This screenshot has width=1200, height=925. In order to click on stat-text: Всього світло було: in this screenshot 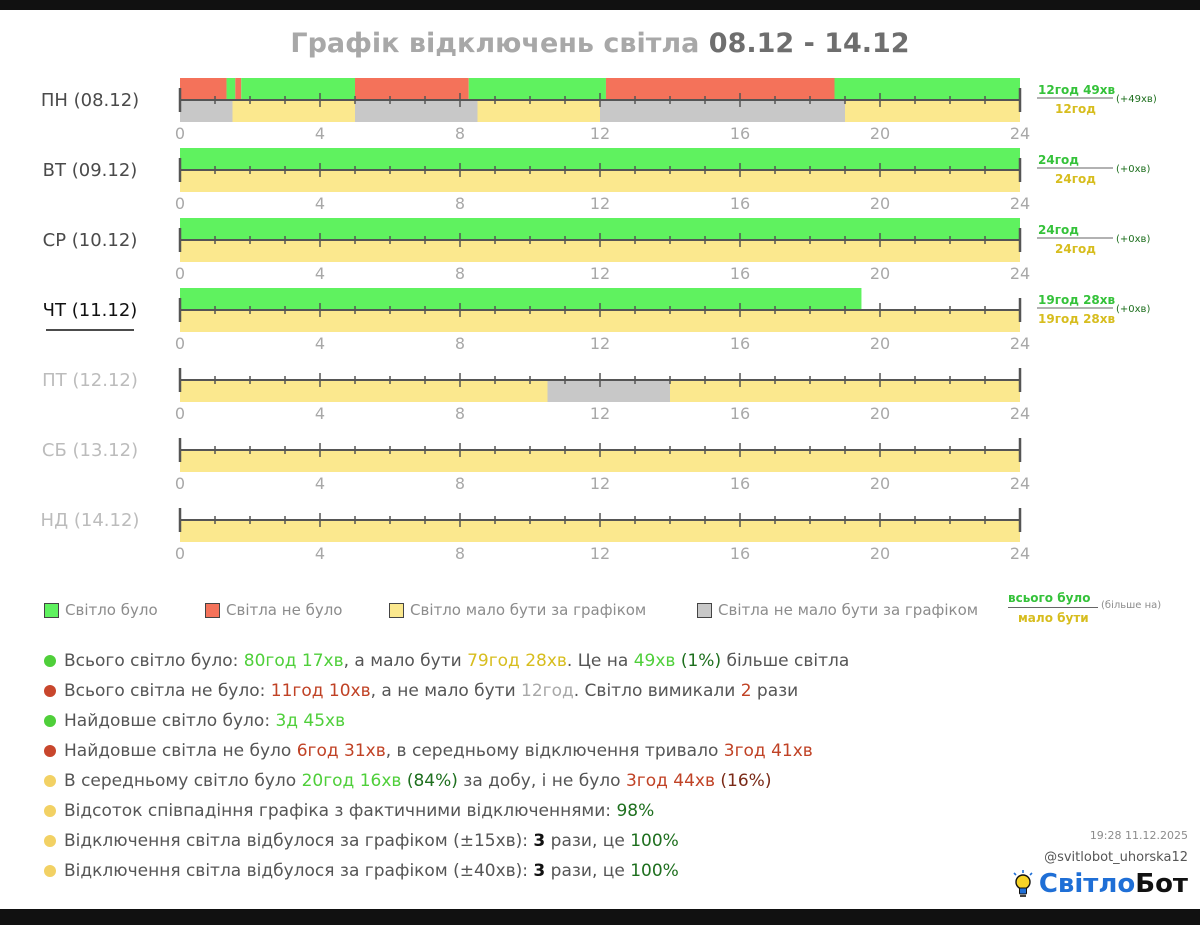, I will do `click(154, 661)`.